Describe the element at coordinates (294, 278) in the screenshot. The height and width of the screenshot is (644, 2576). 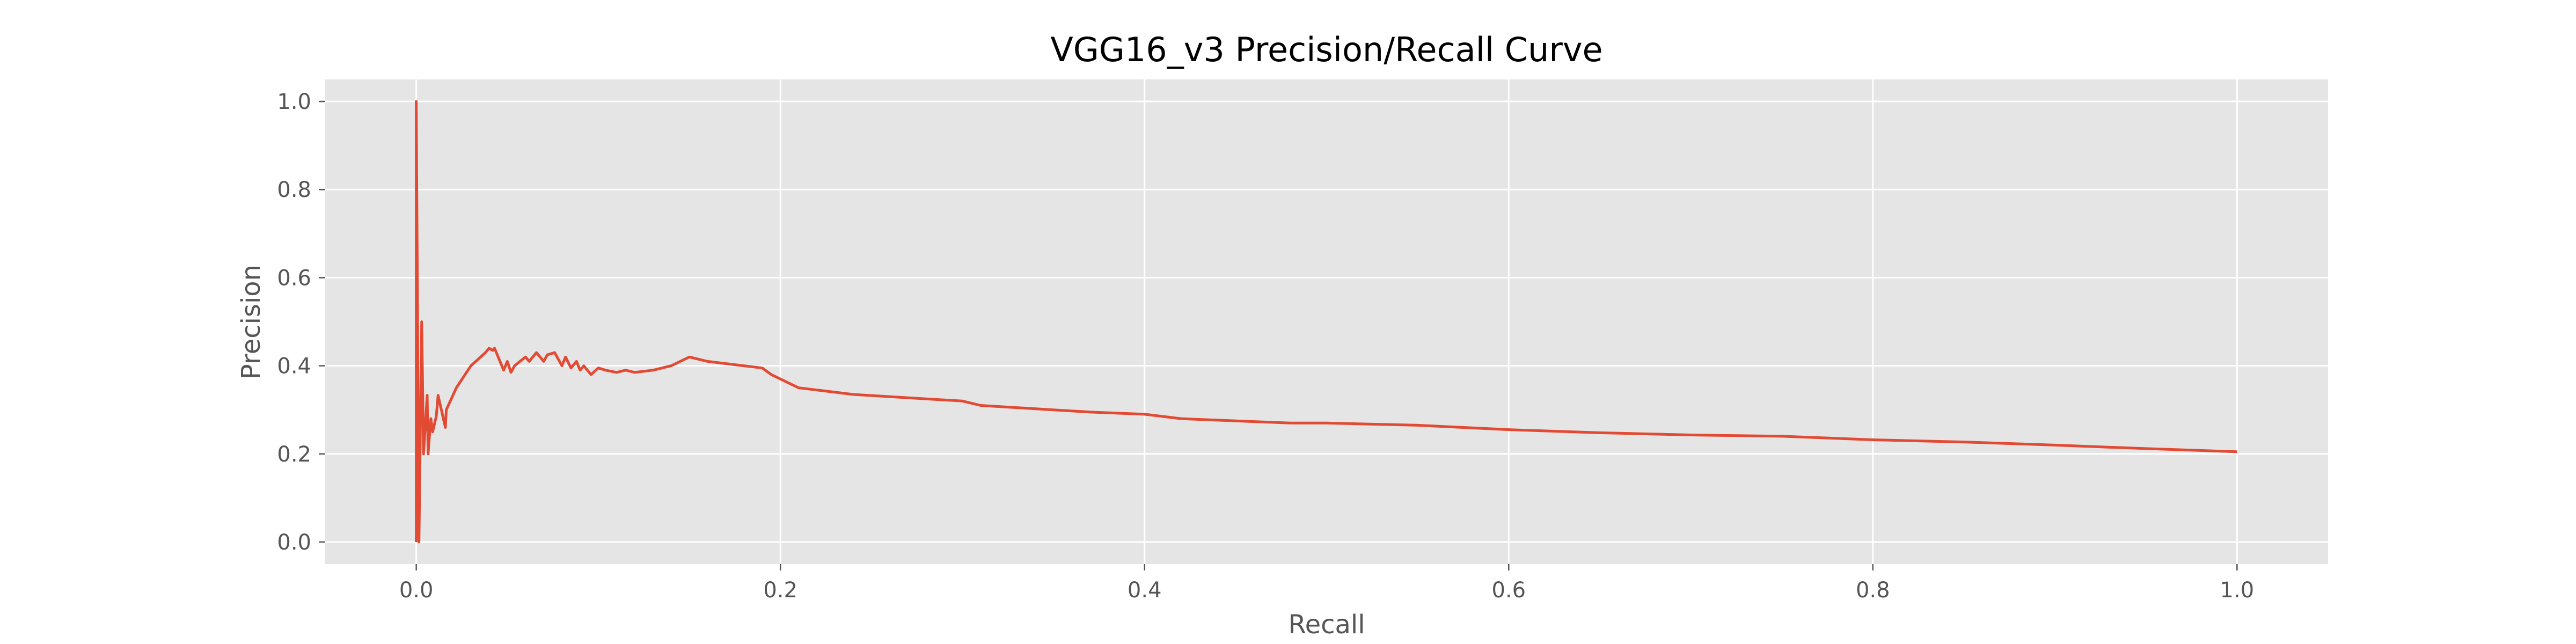
I see `y-tick-label: 0.6` at that location.